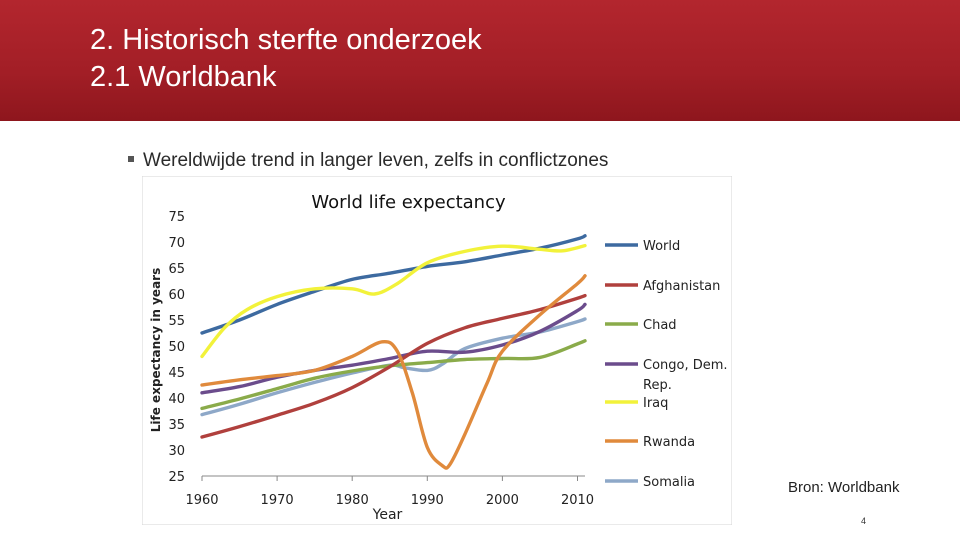  What do you see at coordinates (183, 77) in the screenshot?
I see `slide-subtitle: 2.1 Worldbank` at bounding box center [183, 77].